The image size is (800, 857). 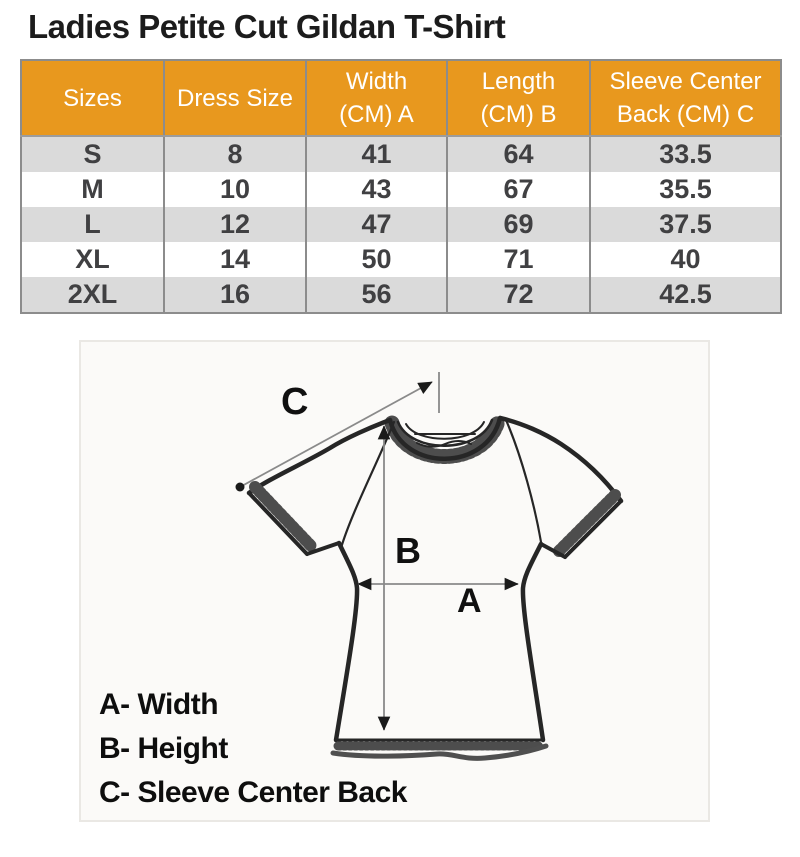 I want to click on left-shoulder-line, so click(x=319, y=456).